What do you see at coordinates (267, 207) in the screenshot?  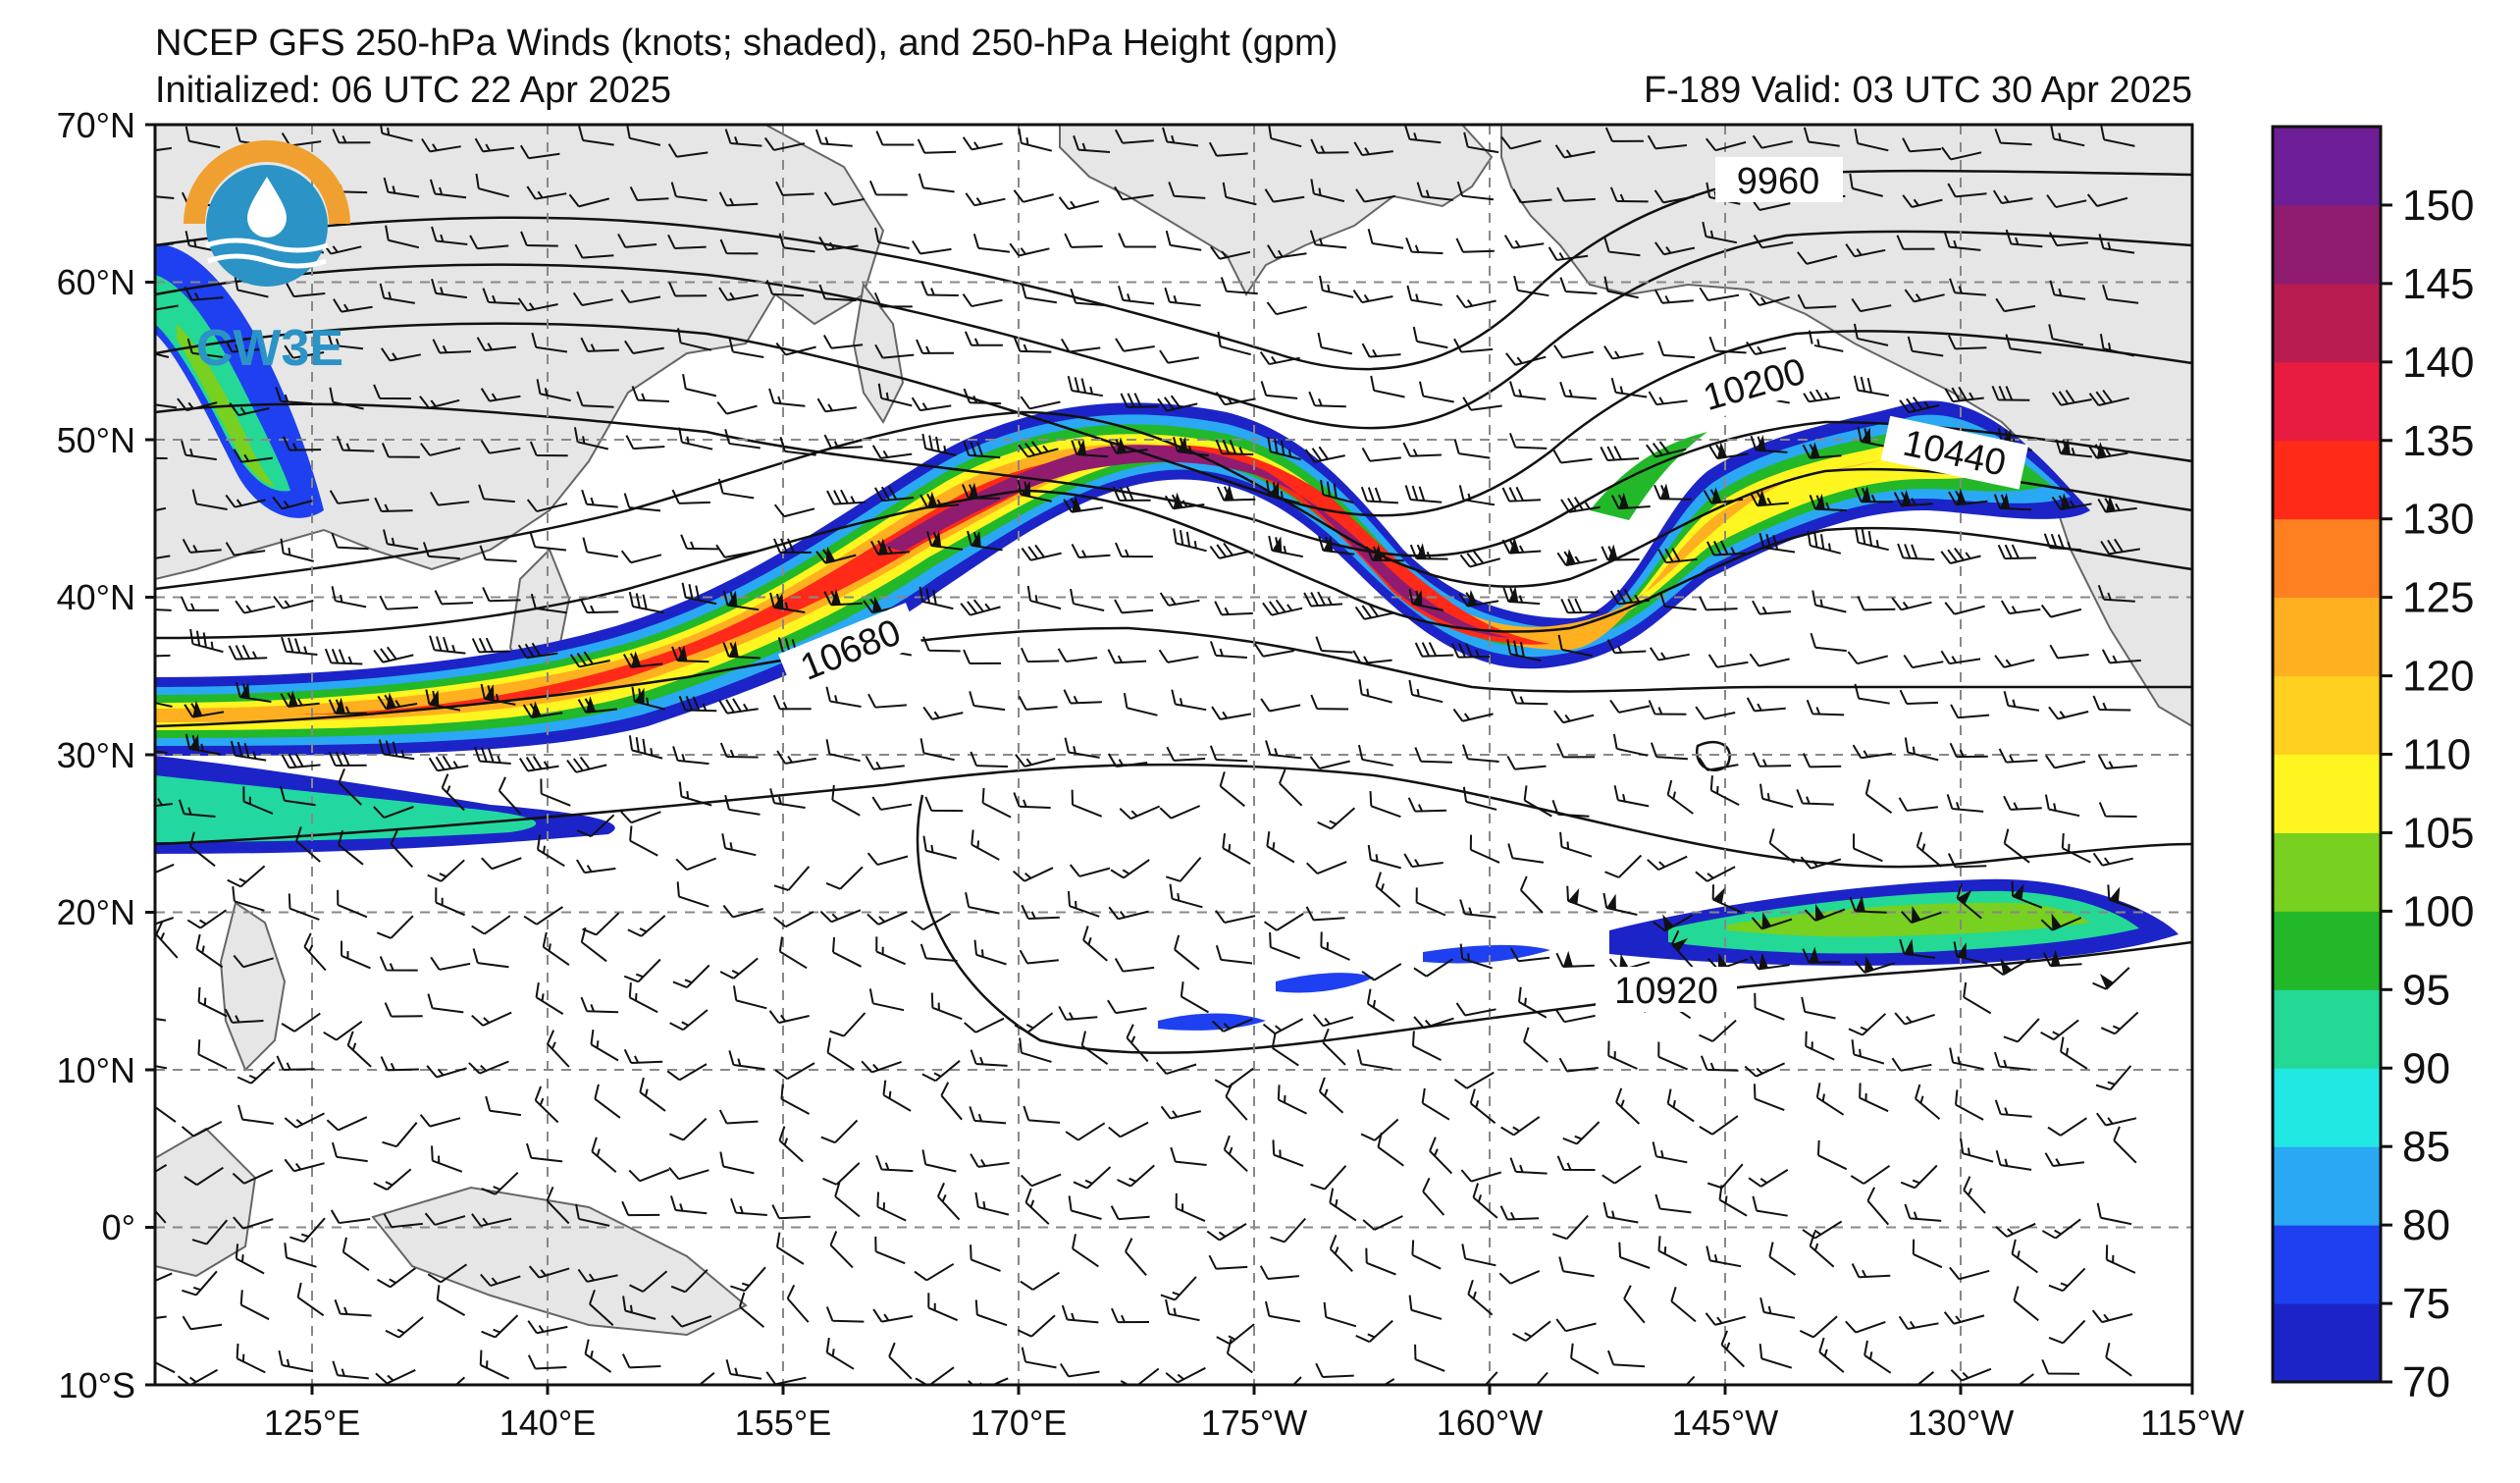 I see `logo-drop-icon` at bounding box center [267, 207].